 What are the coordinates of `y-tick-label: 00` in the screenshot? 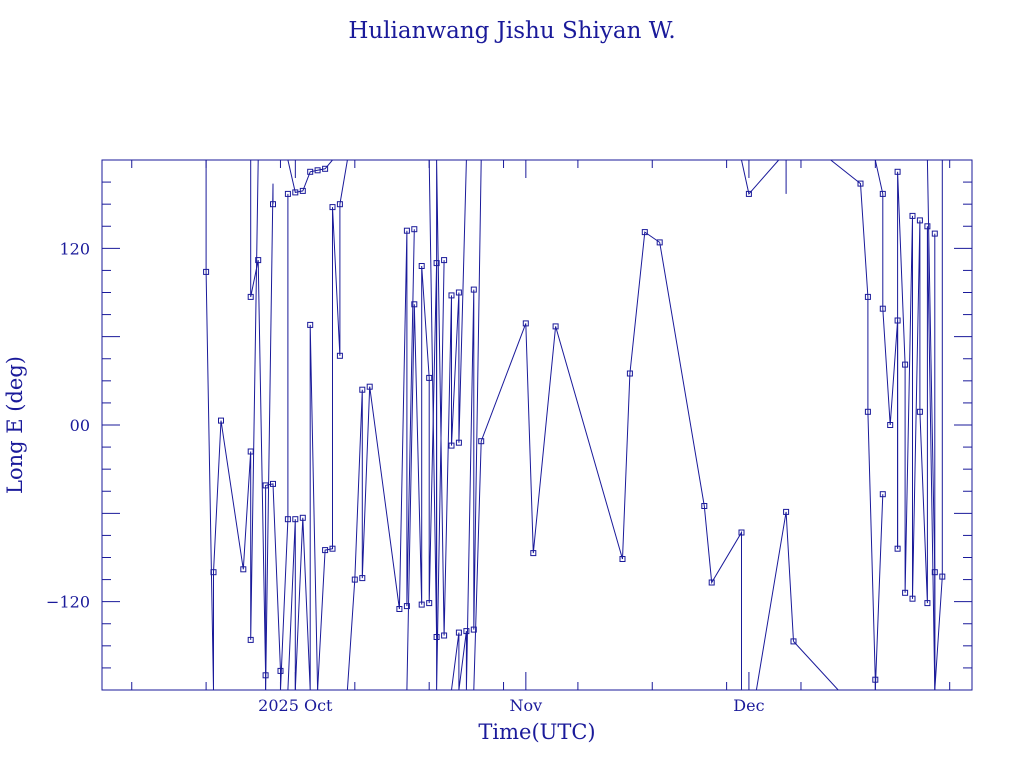 It's located at (80, 425).